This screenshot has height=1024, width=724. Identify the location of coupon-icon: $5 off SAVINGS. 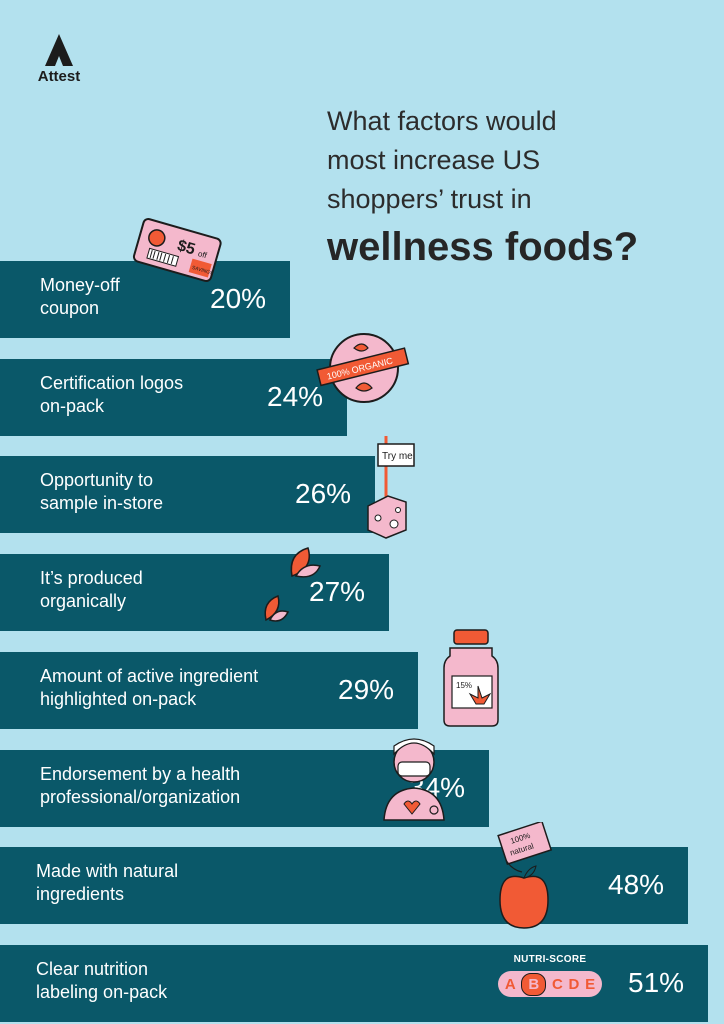
(177, 250).